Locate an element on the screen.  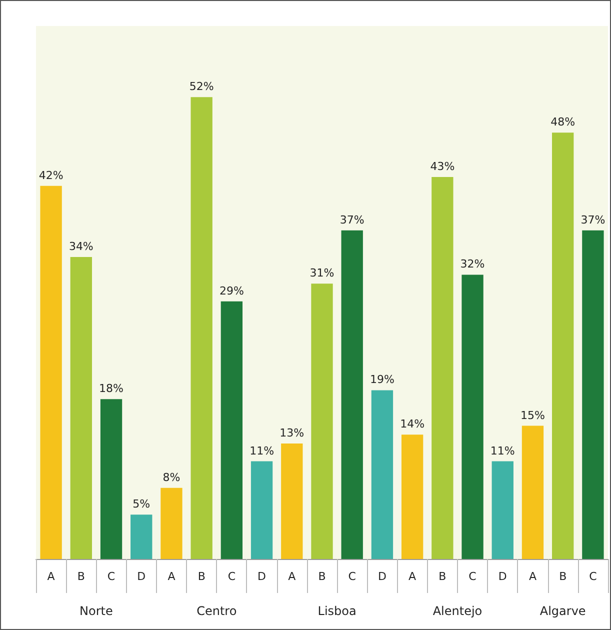
data-label: 31% is located at coordinates (322, 273).